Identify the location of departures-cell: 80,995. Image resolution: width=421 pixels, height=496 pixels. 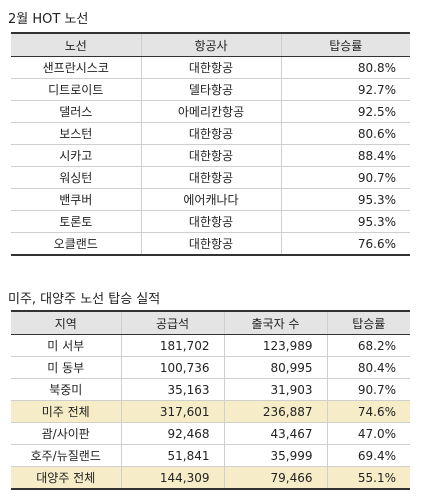
(275, 367).